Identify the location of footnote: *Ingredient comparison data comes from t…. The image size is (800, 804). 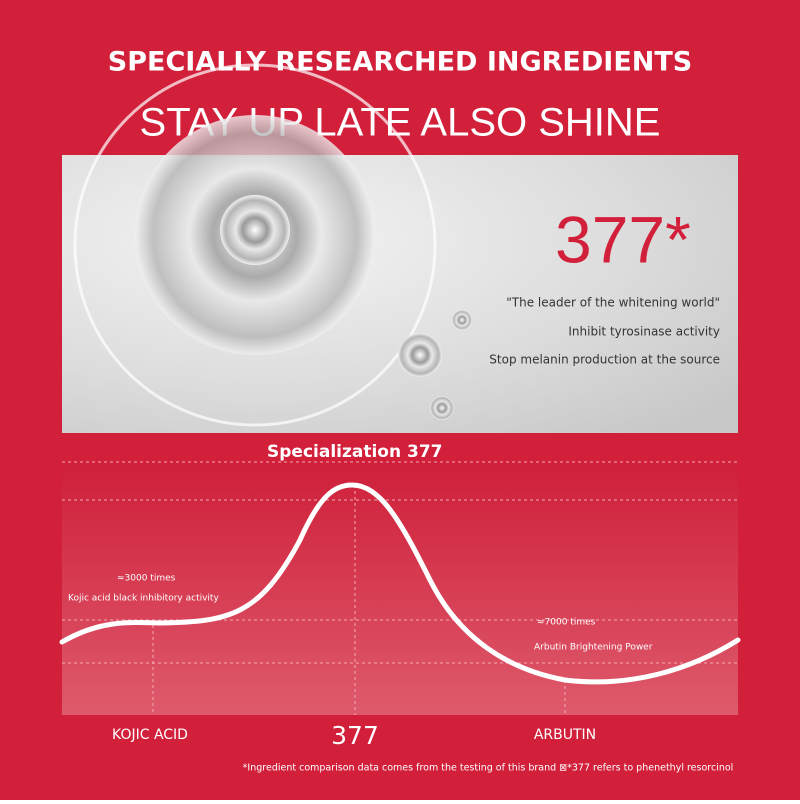
(488, 768).